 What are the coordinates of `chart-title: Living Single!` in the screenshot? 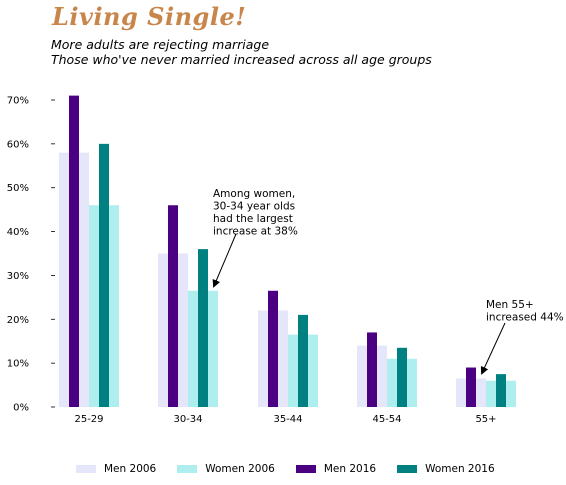 It's located at (149, 16).